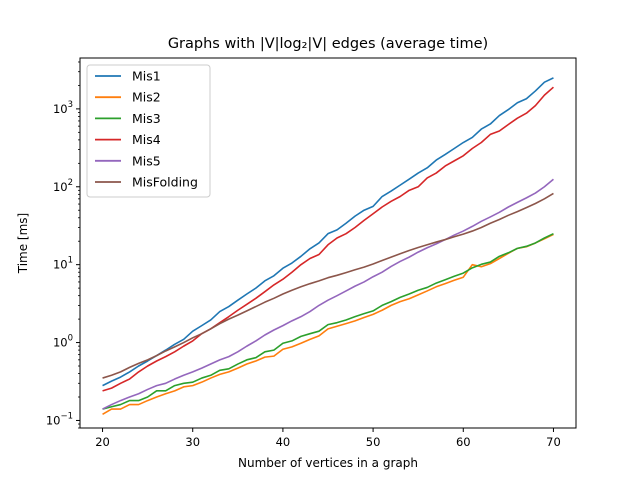 Image resolution: width=640 pixels, height=480 pixels. Describe the element at coordinates (63, 108) in the screenshot. I see `y-tick-label: 10³` at that location.